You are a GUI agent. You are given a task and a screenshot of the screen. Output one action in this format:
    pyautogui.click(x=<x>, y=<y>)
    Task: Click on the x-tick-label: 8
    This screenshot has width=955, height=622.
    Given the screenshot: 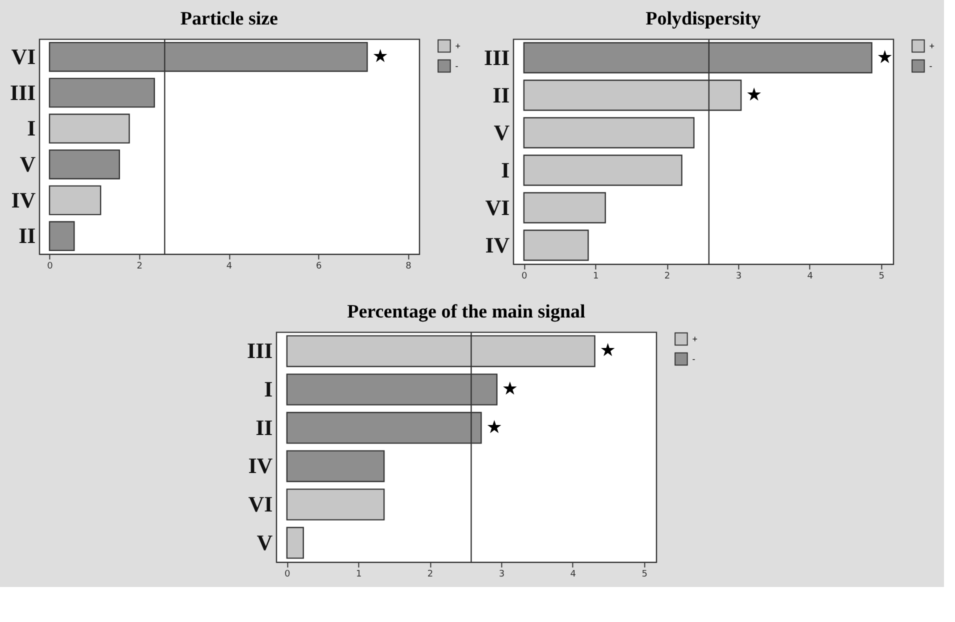 What is the action you would take?
    pyautogui.click(x=409, y=267)
    